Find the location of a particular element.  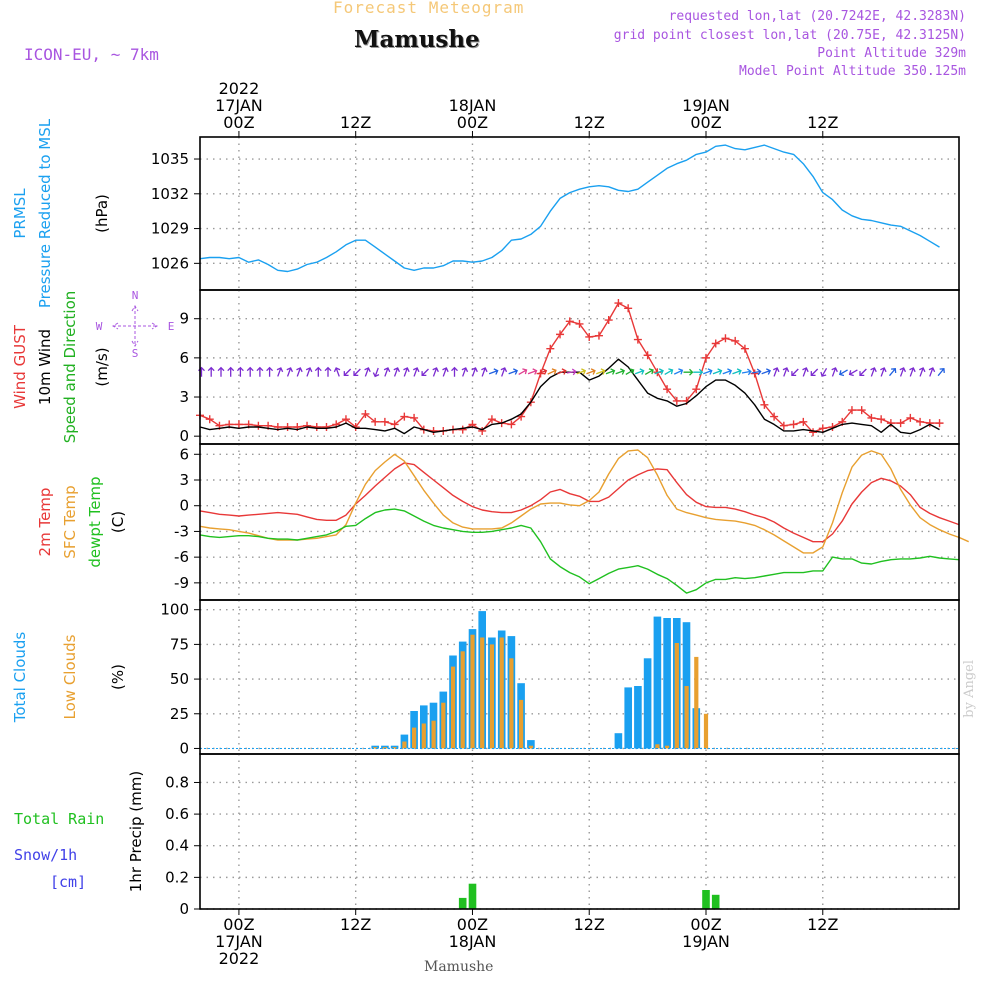

y-axis-unit: (%) is located at coordinates (118, 677).